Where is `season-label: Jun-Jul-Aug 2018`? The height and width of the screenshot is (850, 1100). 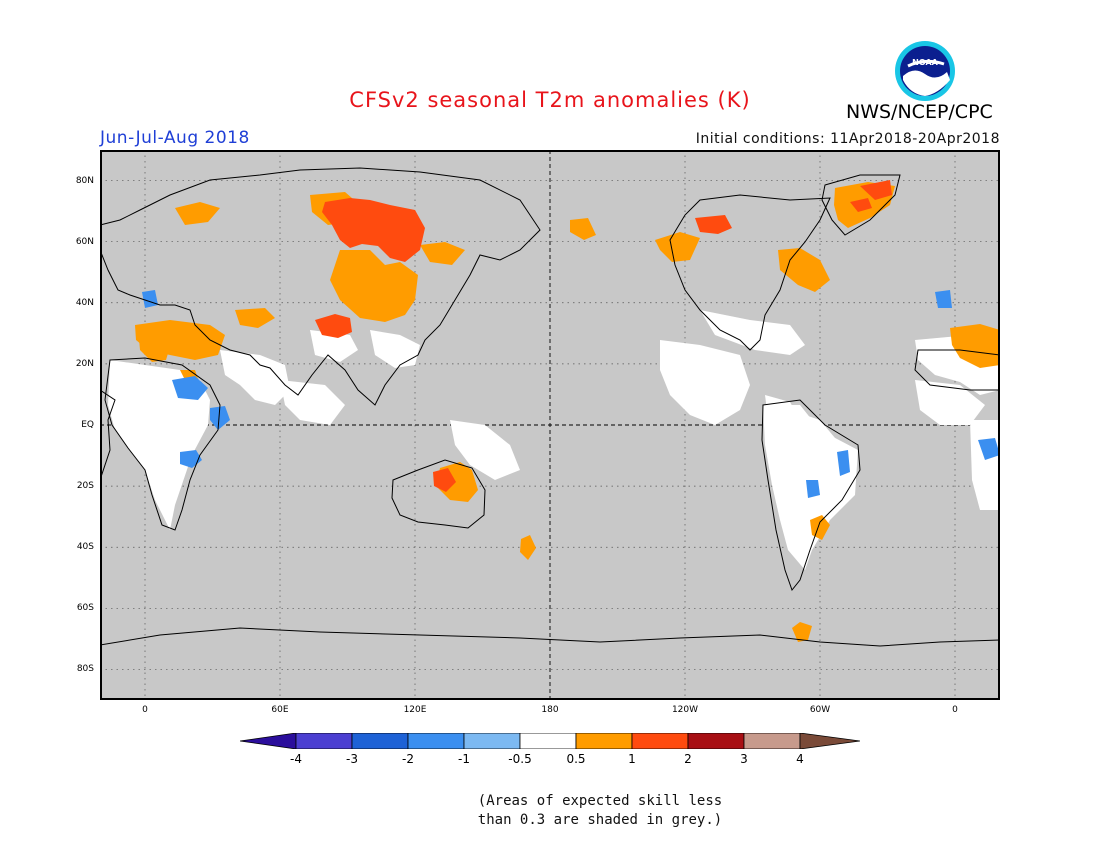
season-label: Jun-Jul-Aug 2018 is located at coordinates (175, 138).